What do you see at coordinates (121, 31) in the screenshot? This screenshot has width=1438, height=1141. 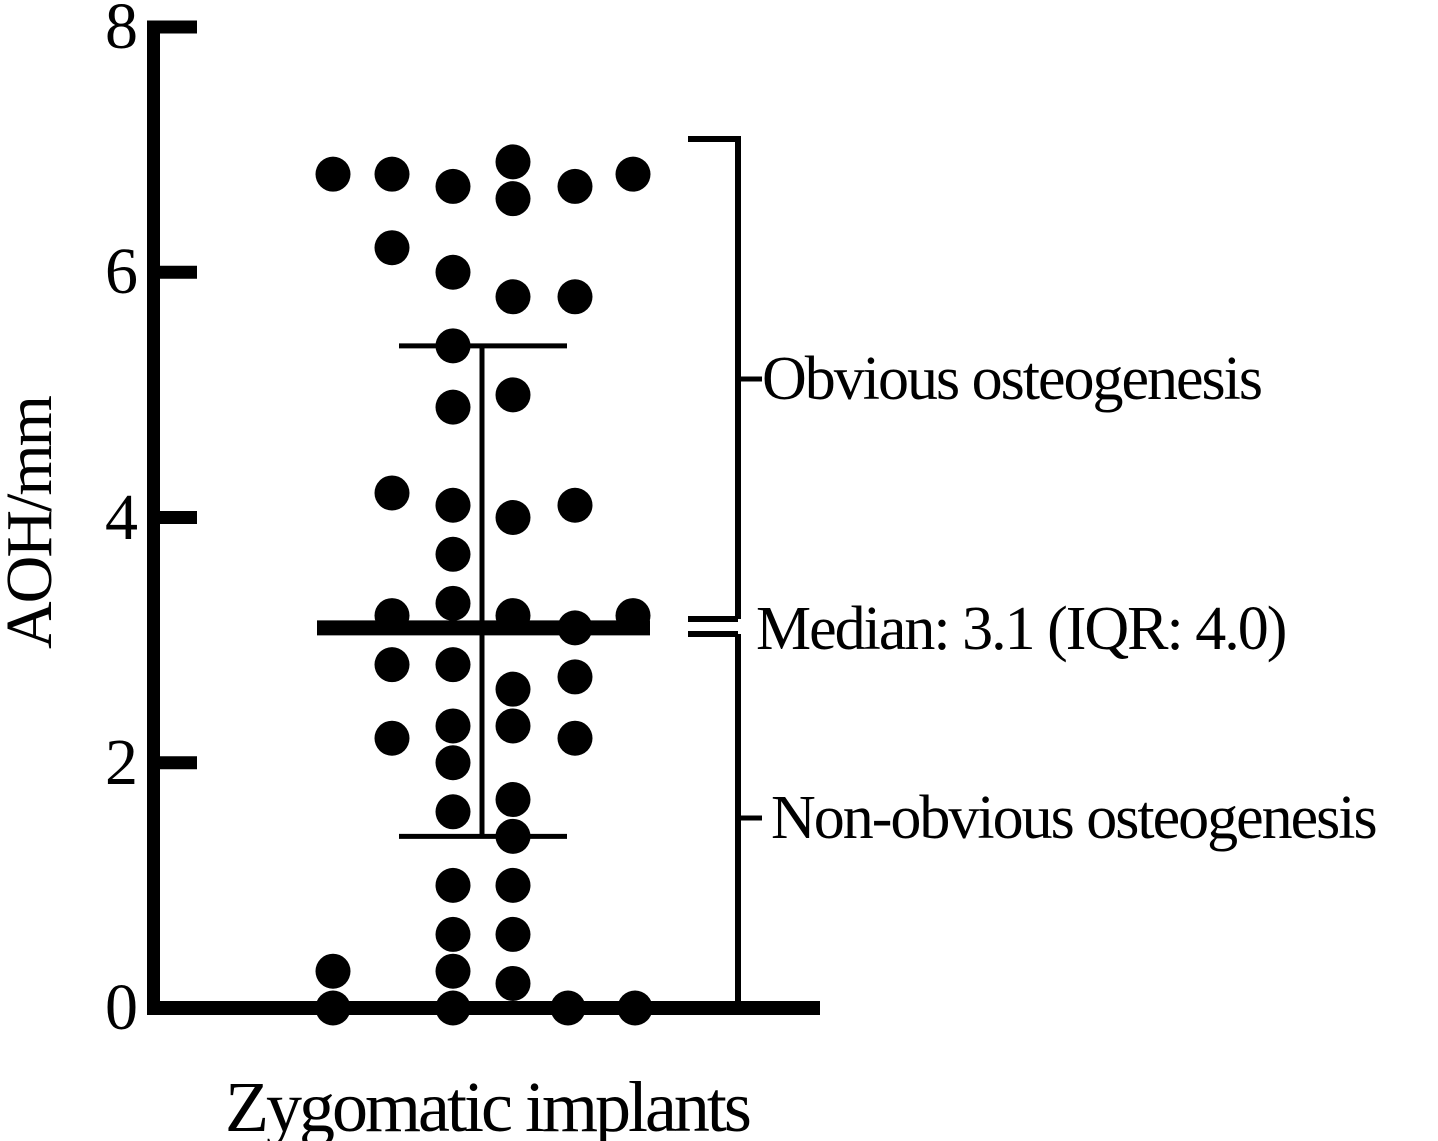 I see `y-tick-label-8: 8` at bounding box center [121, 31].